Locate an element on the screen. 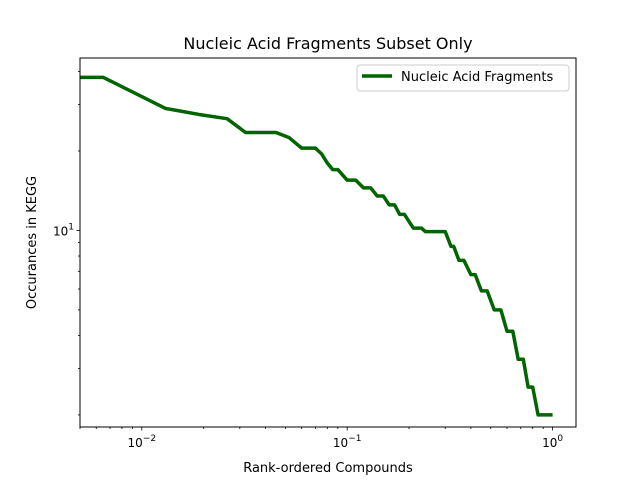  x-tick-label: 10⁻¹ is located at coordinates (347, 442).